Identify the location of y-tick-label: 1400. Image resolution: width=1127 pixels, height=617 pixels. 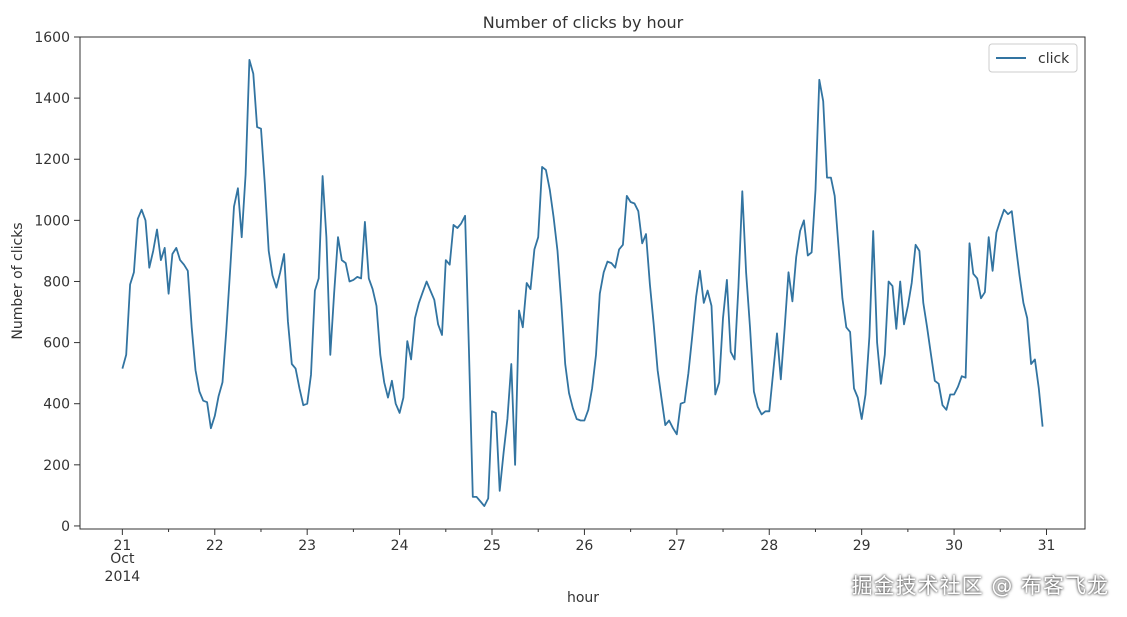
(52, 99).